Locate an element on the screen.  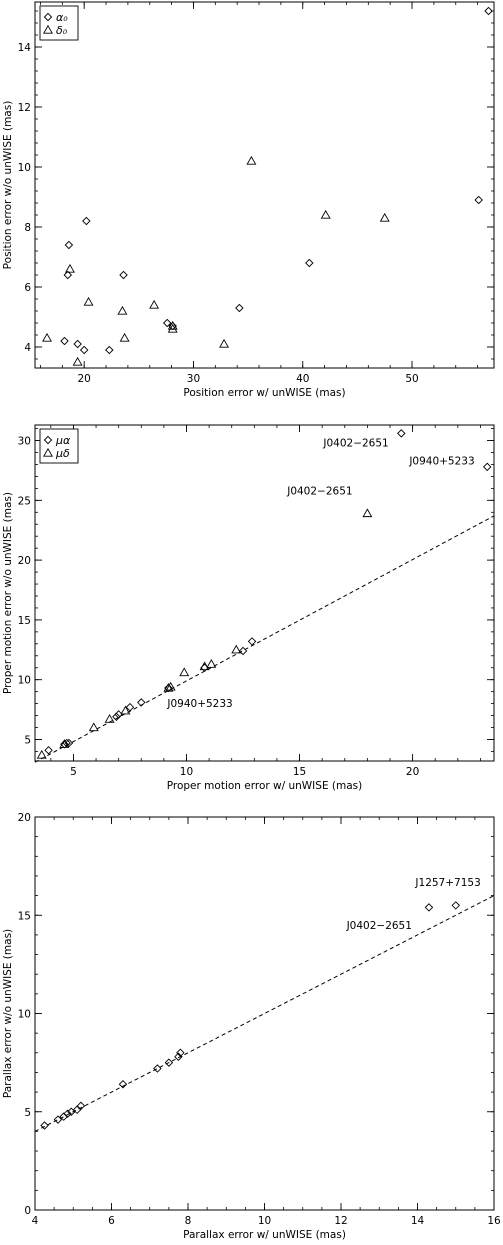
legend-label: μα is located at coordinates (63, 440).